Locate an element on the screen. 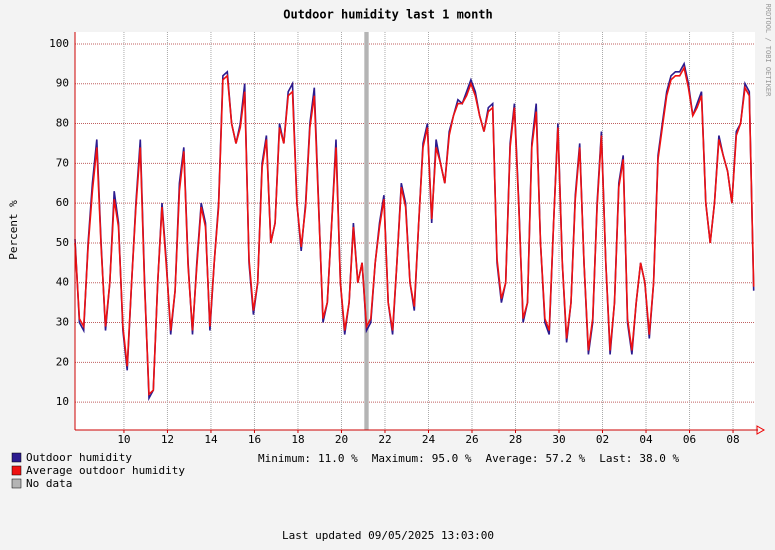 The width and height of the screenshot is (775, 550). y-tick-label: 20 is located at coordinates (62, 361).